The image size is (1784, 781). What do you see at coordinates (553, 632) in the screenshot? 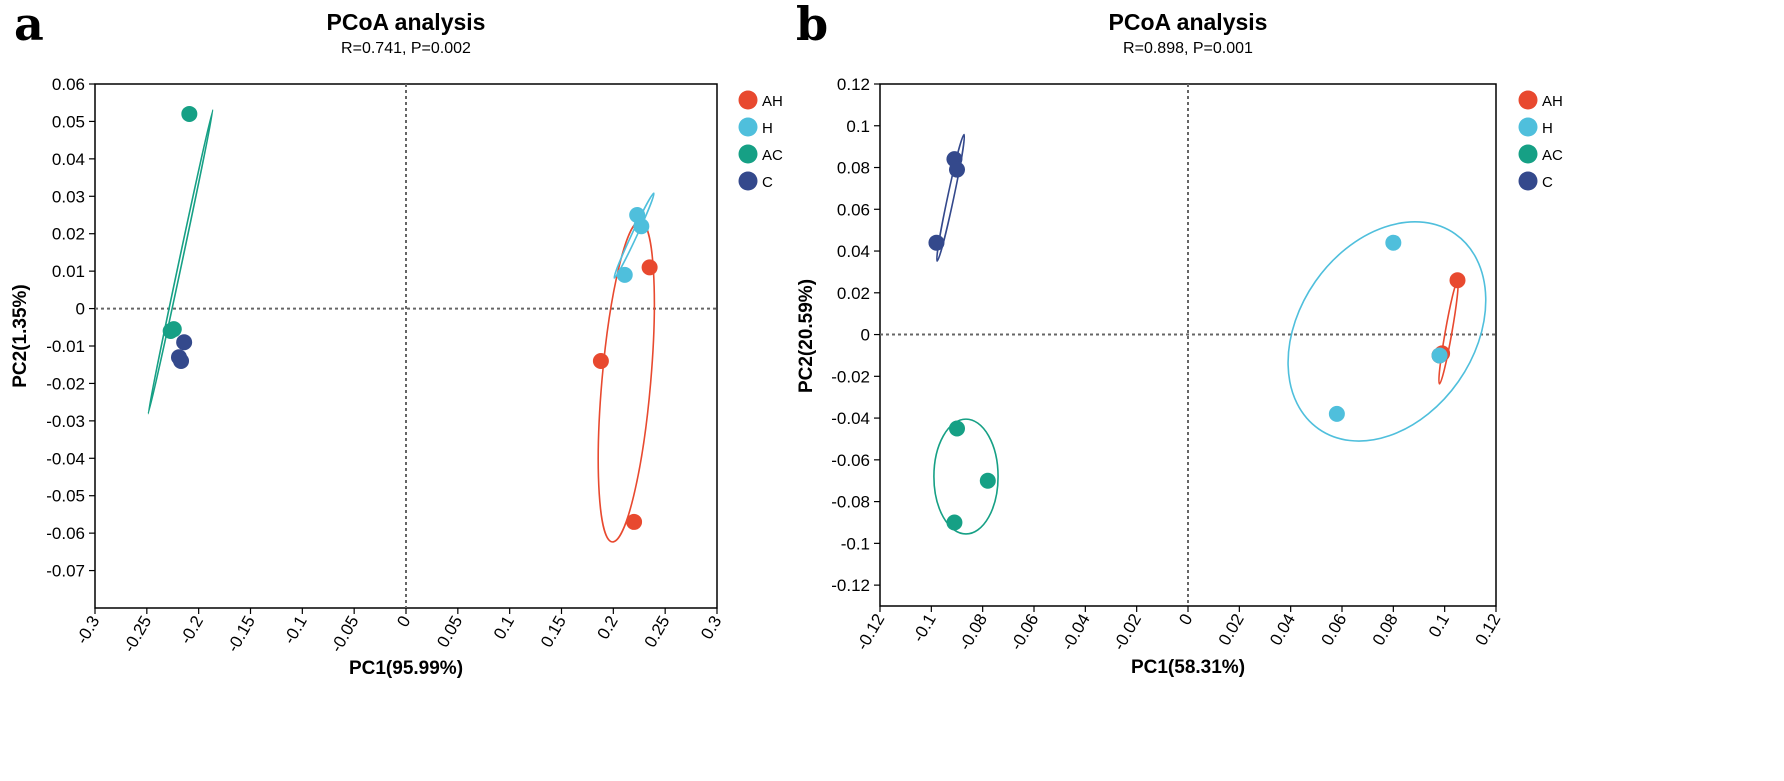
I see `x-tick-label: 0.15` at bounding box center [553, 632].